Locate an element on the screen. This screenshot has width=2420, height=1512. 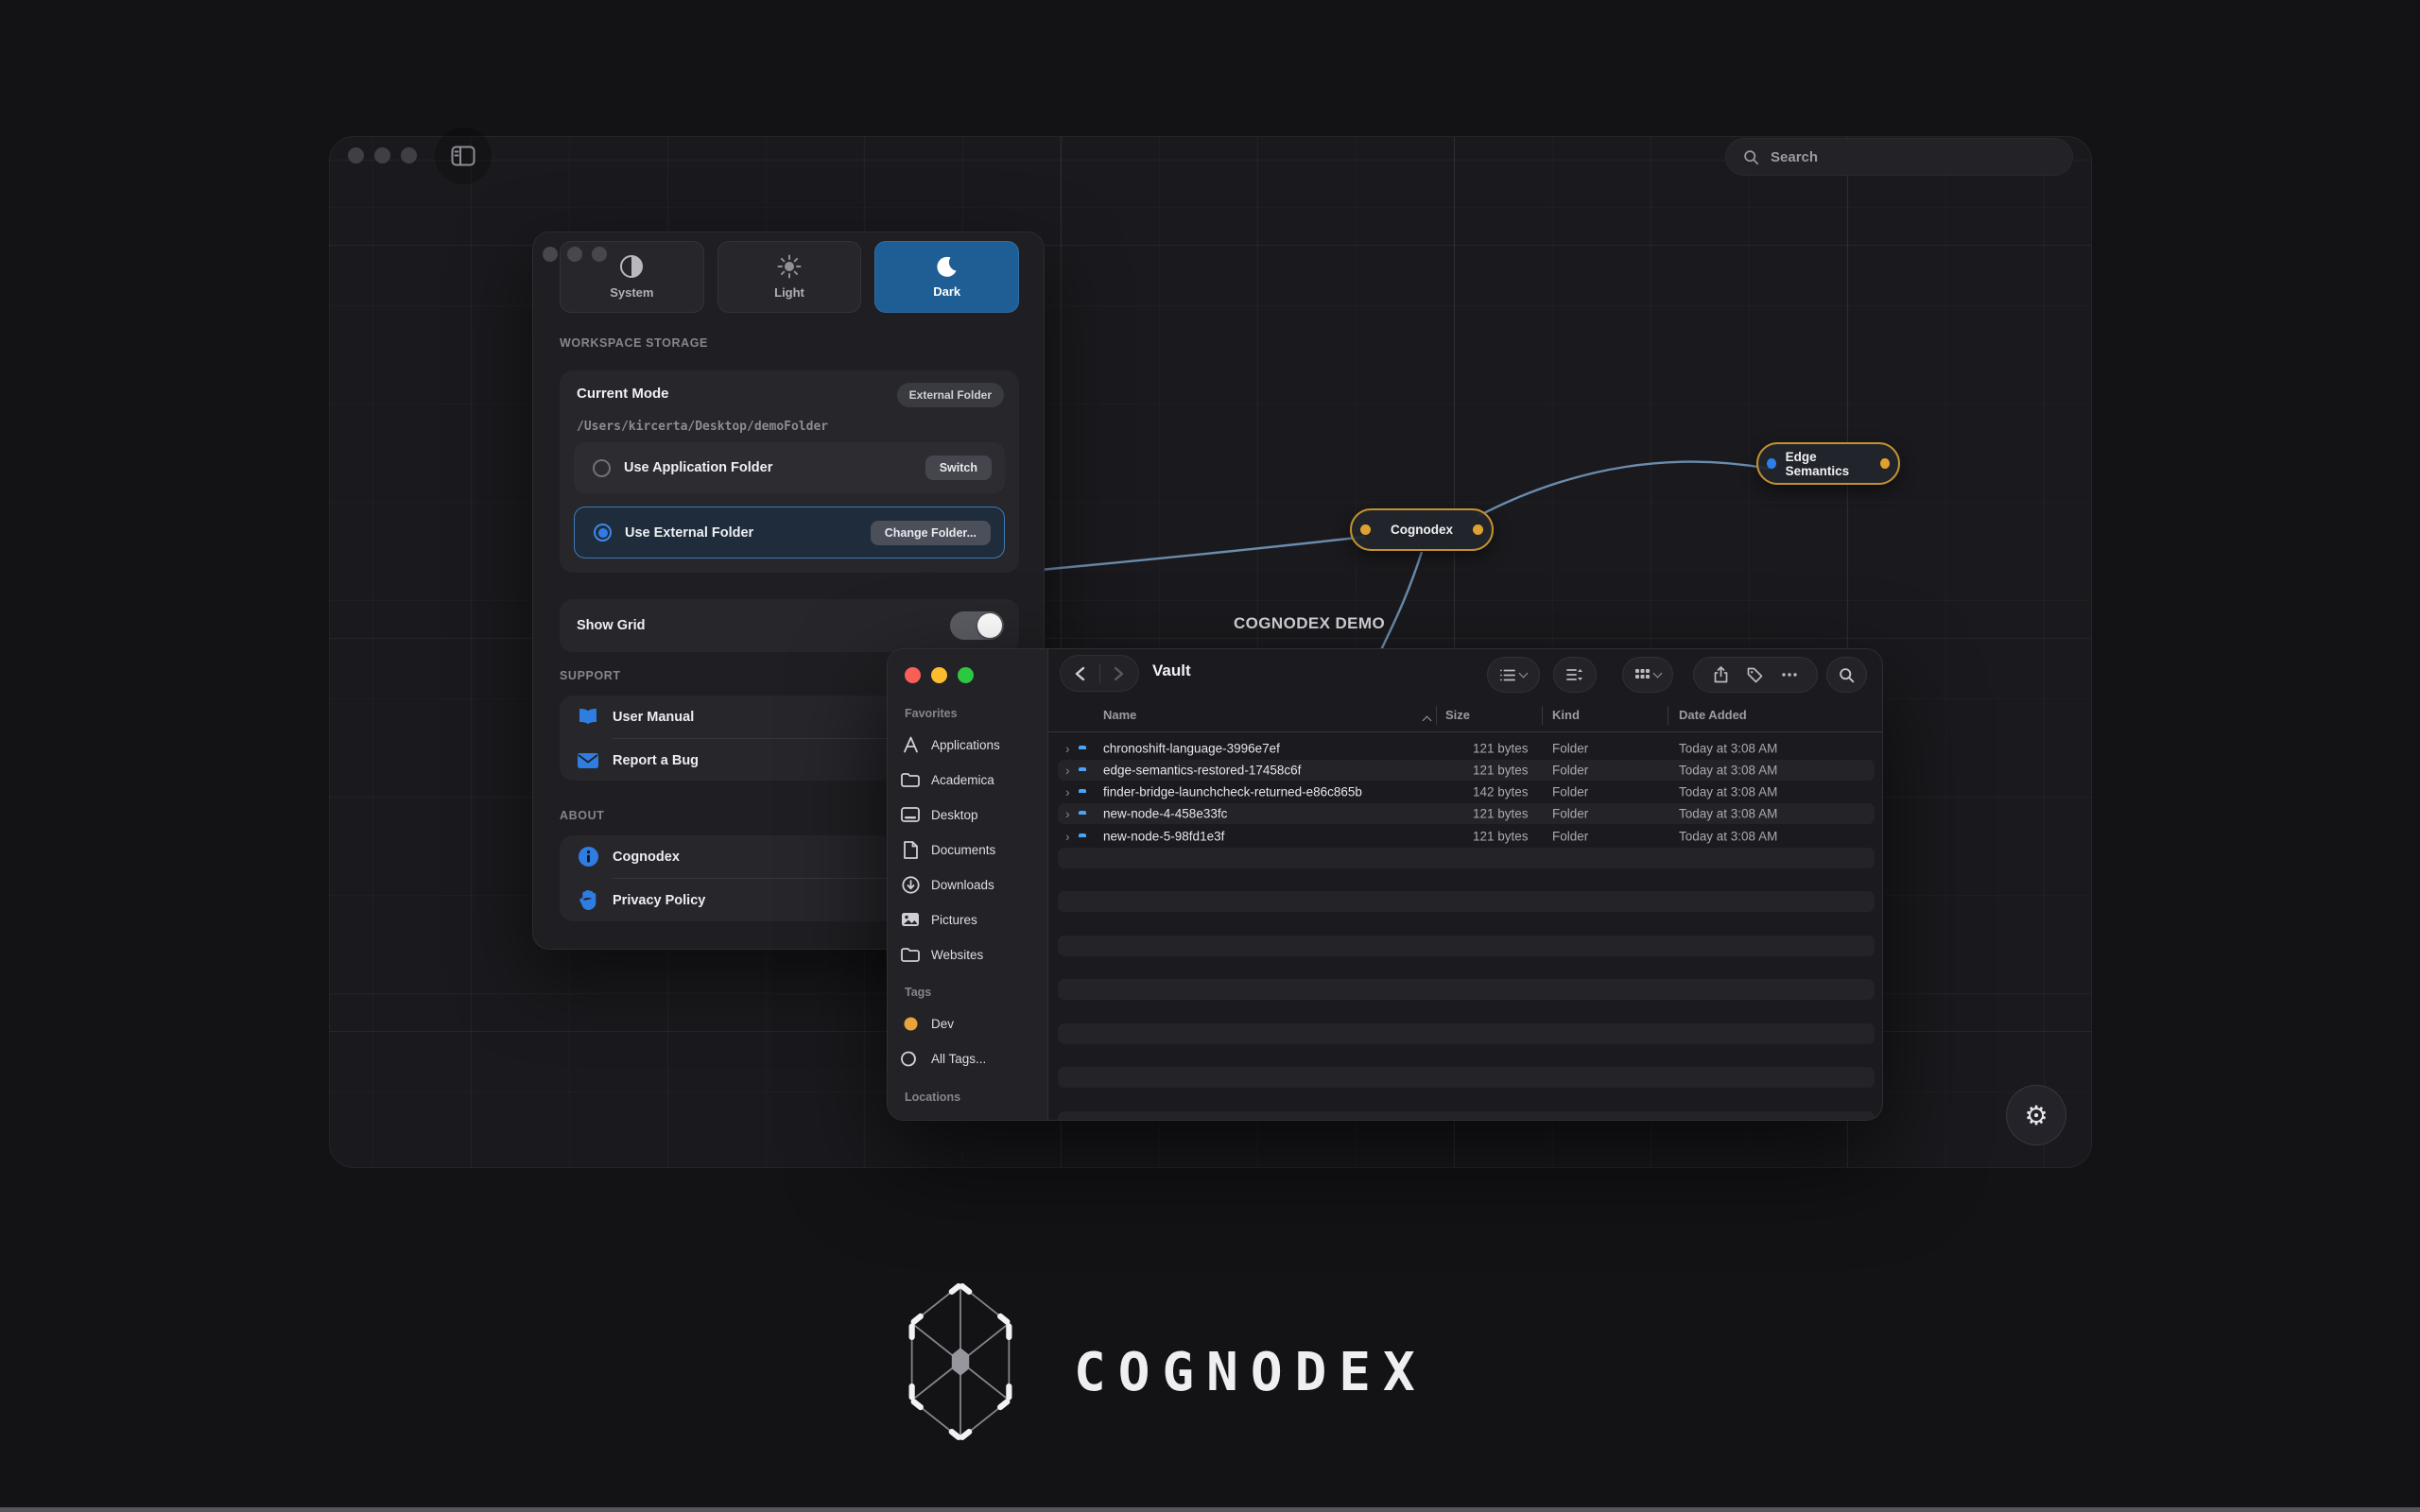
radio-selected-icon is located at coordinates (603, 532).